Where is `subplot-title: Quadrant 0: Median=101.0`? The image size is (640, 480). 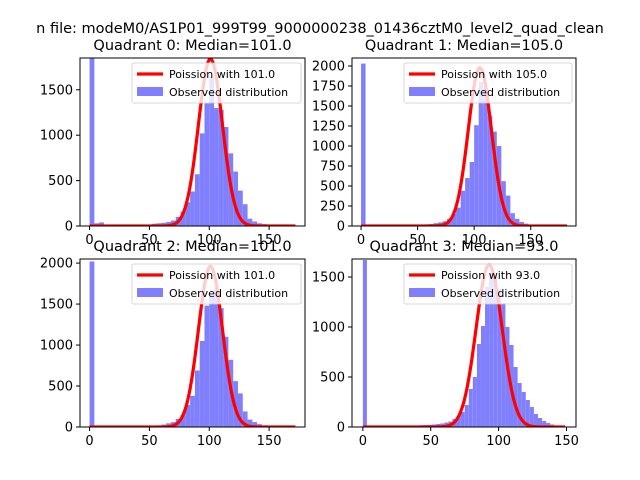 subplot-title: Quadrant 0: Median=101.0 is located at coordinates (192, 46).